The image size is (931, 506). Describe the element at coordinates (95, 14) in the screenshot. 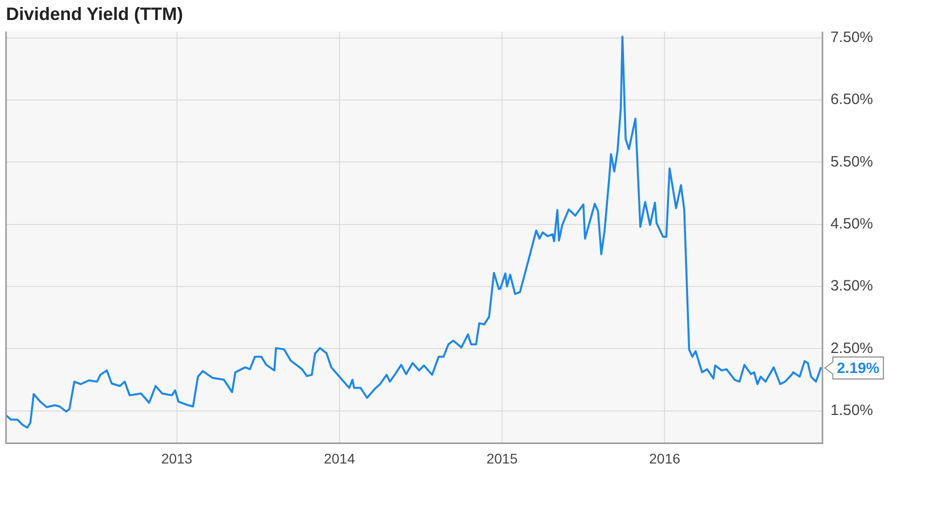

I see `chart-title: Dividend Yield (TTM)` at that location.